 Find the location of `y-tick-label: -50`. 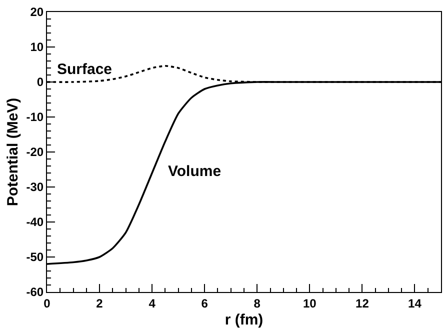

y-tick-label: -50 is located at coordinates (35, 257).